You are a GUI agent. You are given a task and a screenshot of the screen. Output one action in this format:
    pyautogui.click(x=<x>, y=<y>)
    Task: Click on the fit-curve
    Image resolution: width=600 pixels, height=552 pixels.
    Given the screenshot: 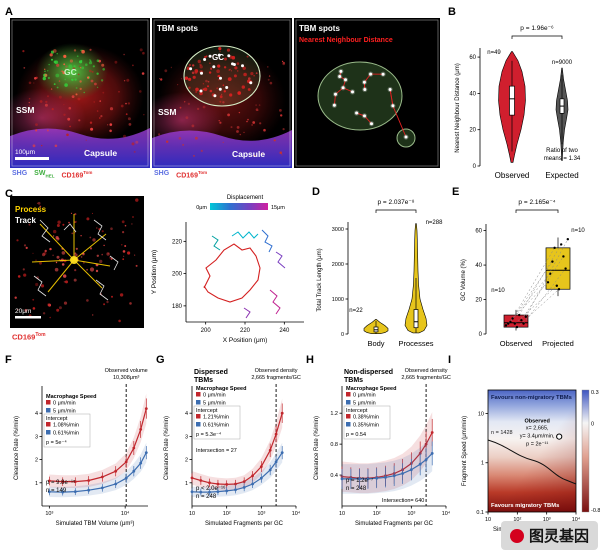 What is the action you would take?
    pyautogui.click(x=98, y=472)
    